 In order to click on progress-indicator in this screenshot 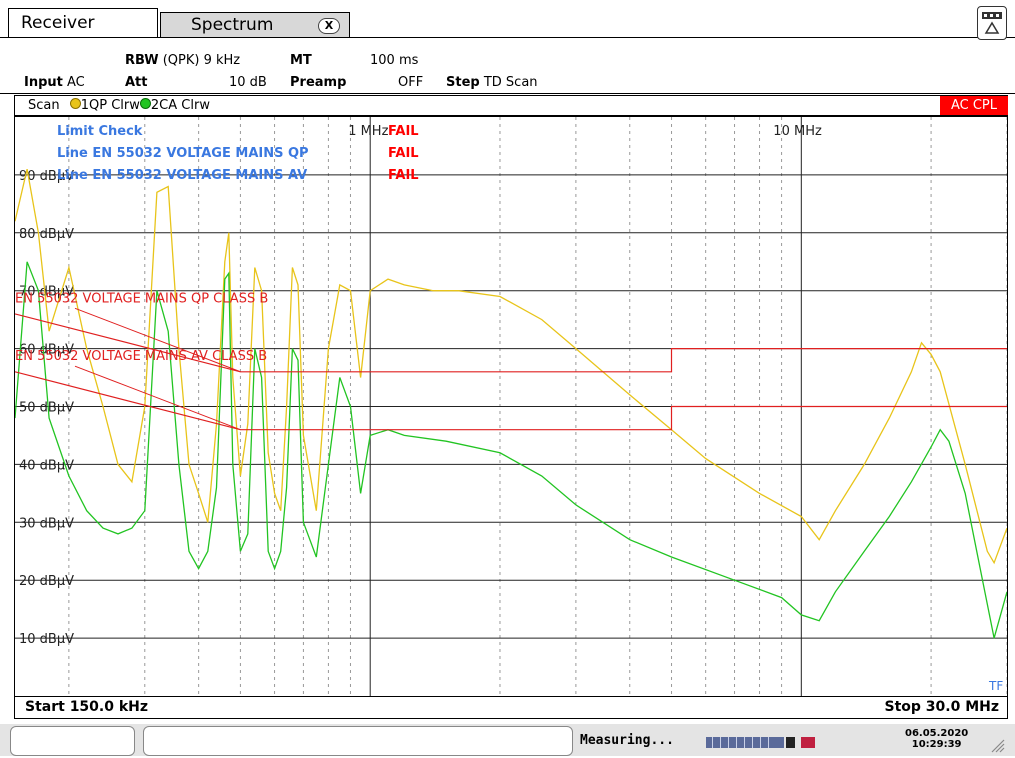, I will do `click(761, 741)`.